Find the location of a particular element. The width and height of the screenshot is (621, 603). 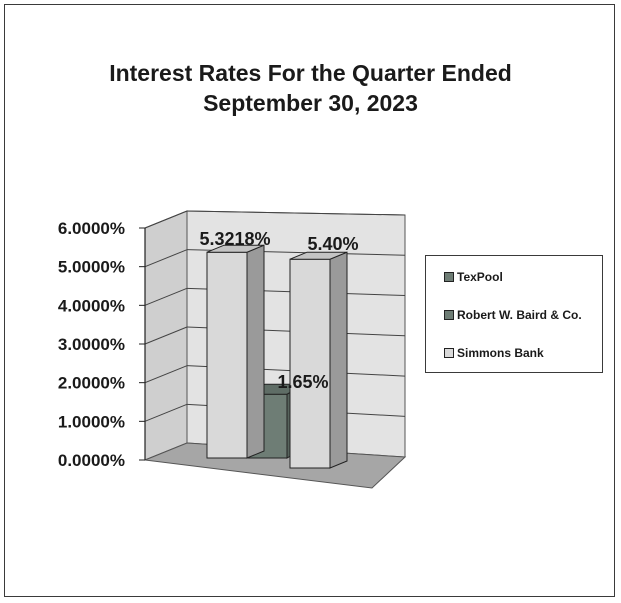

bar-texpool-side is located at coordinates (255, 351).